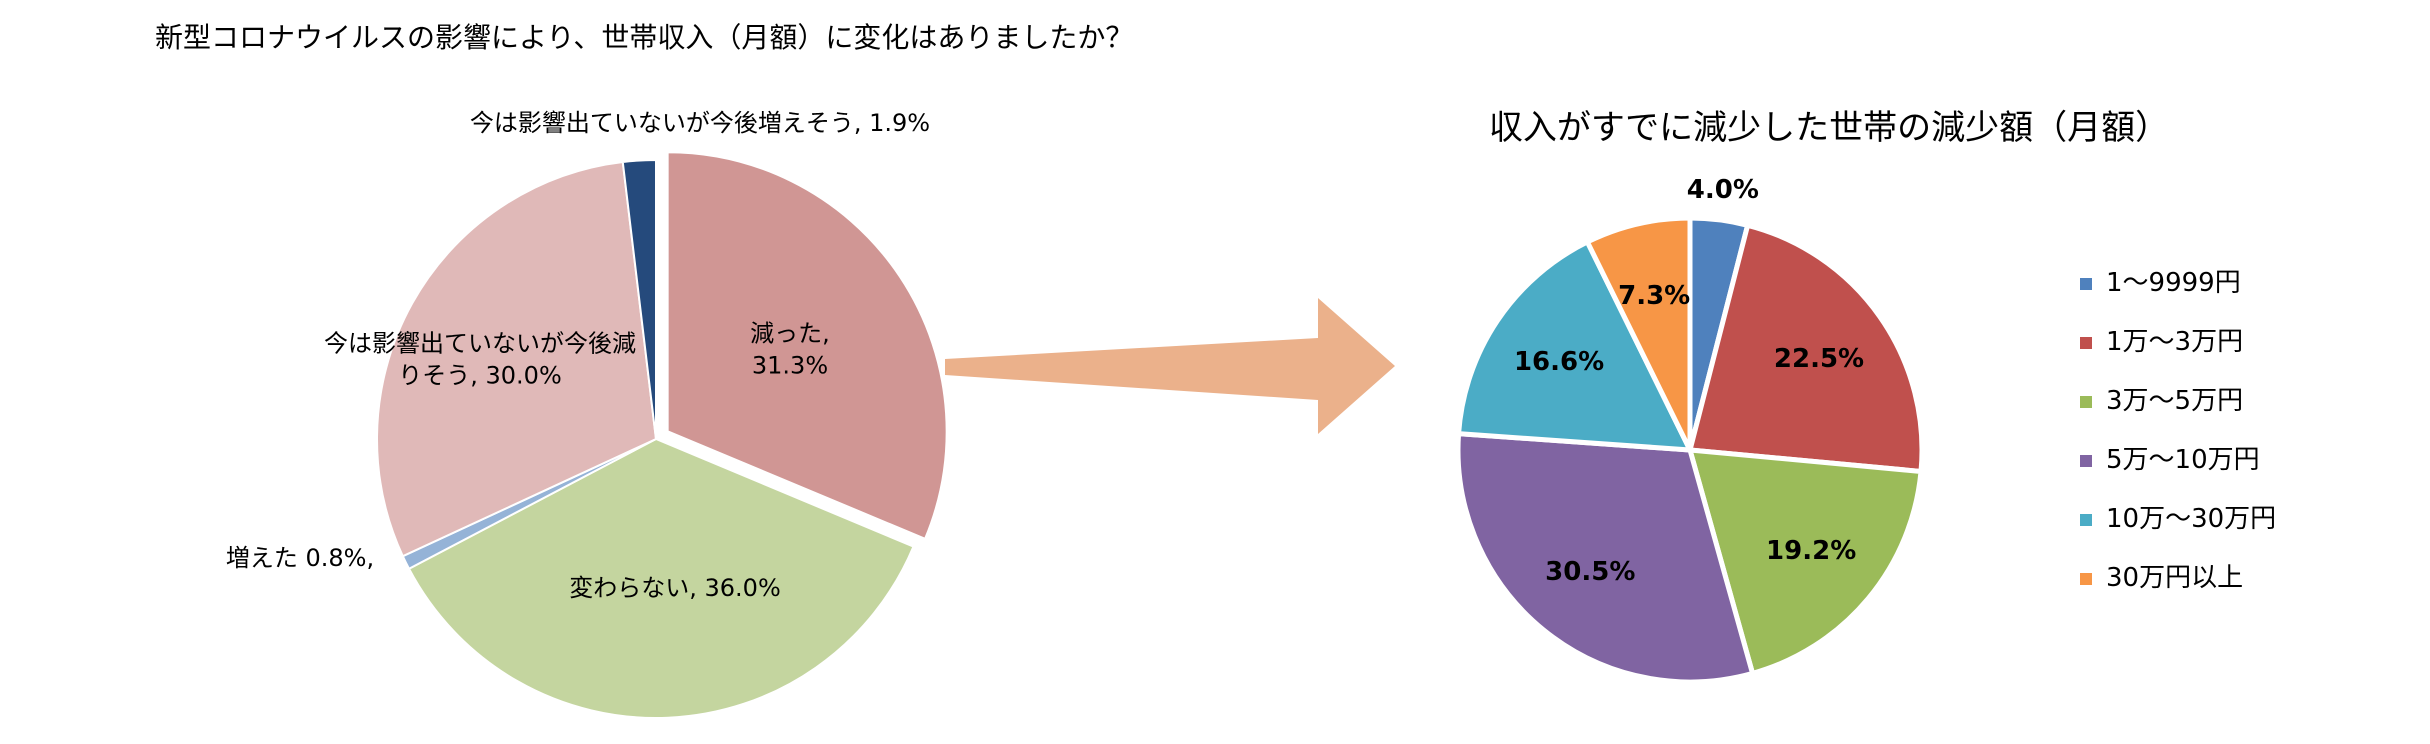 This screenshot has width=2430, height=744. What do you see at coordinates (2173, 283) in the screenshot?
I see `legend-label: 1〜9999円` at bounding box center [2173, 283].